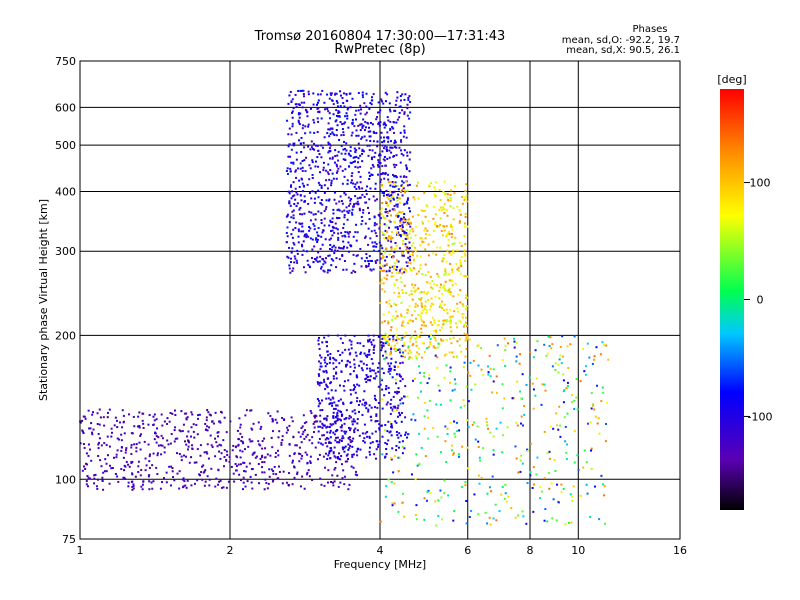  I want to click on colorbar-tick-label: -100, so click(760, 416).